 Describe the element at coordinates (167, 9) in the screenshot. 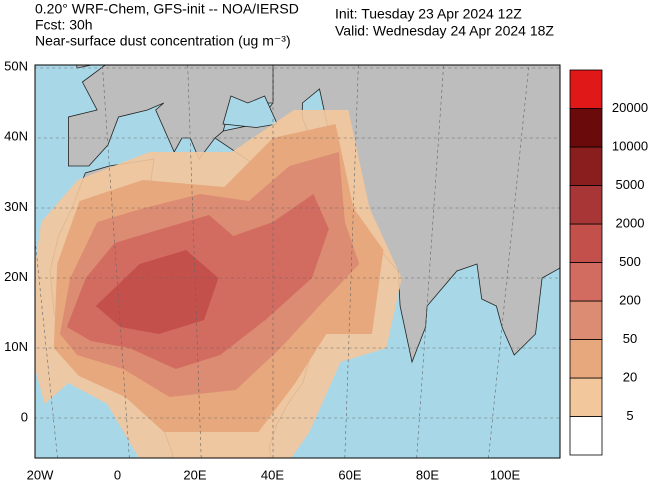

I see `title: 0.20° WRF-Chem, GFS-init -- NOA/IERSD` at that location.